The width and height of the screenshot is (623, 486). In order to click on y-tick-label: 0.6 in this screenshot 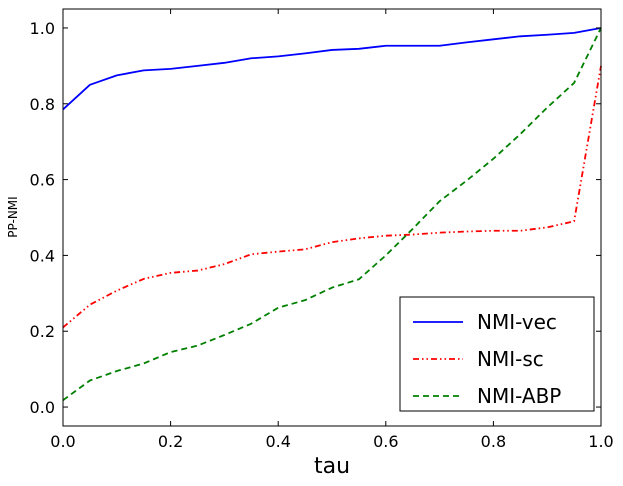, I will do `click(42, 180)`.